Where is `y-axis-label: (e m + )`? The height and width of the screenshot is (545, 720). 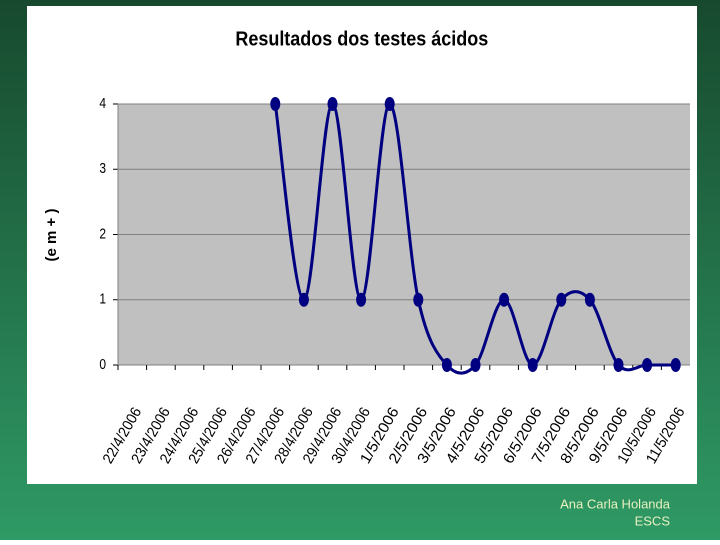
y-axis-label: (e m + ) is located at coordinates (51, 235).